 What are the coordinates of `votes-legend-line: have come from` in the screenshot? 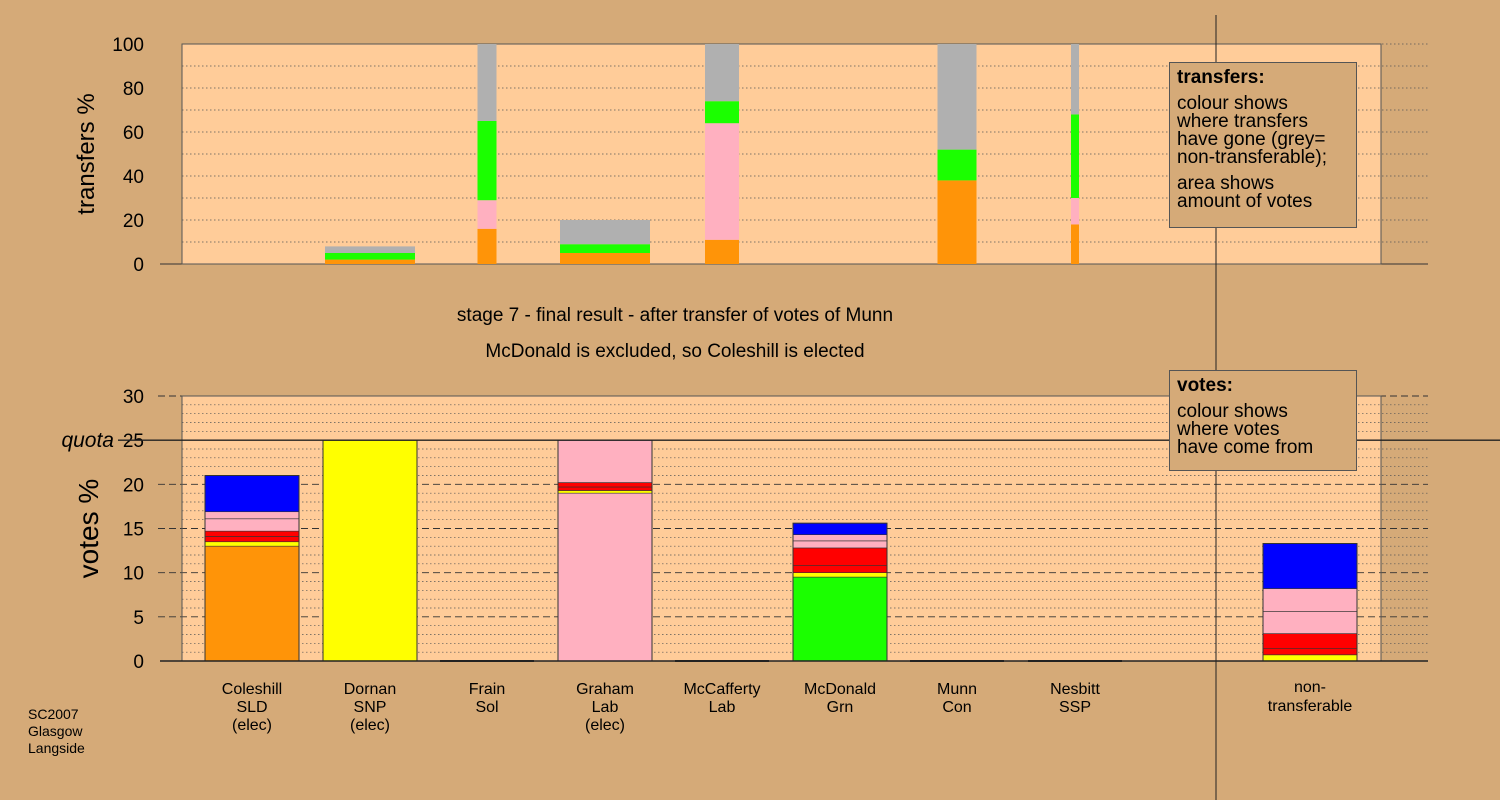 It's located at (1245, 447).